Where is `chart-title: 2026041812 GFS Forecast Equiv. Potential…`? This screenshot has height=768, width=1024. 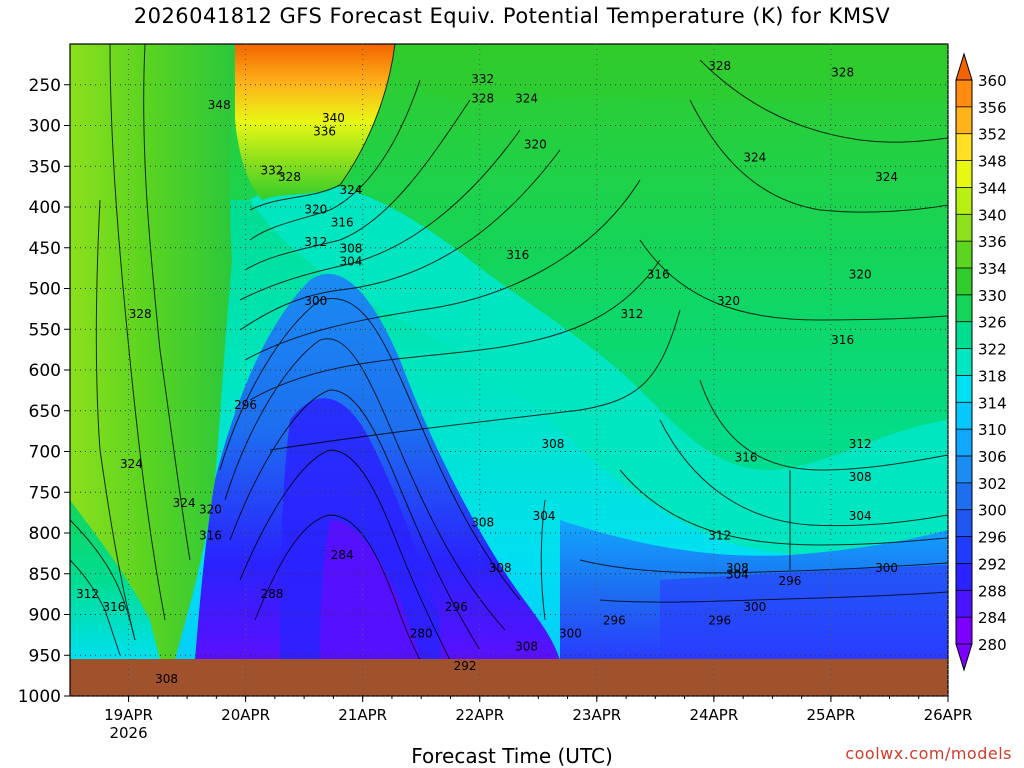 chart-title: 2026041812 GFS Forecast Equiv. Potential… is located at coordinates (512, 16).